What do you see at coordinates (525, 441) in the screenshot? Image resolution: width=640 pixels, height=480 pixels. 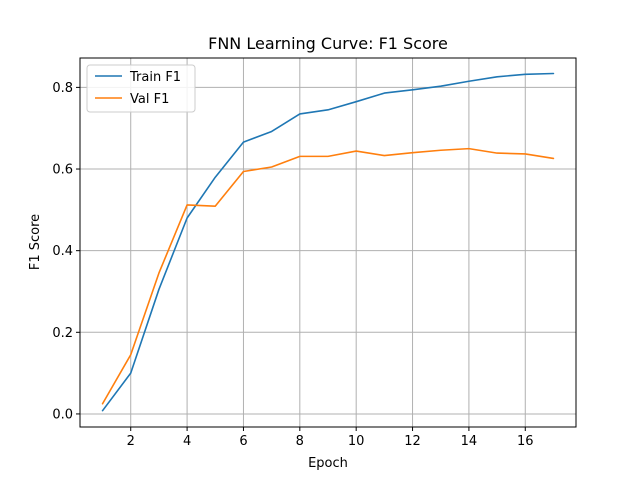 I see `x-tick-label: 16` at bounding box center [525, 441].